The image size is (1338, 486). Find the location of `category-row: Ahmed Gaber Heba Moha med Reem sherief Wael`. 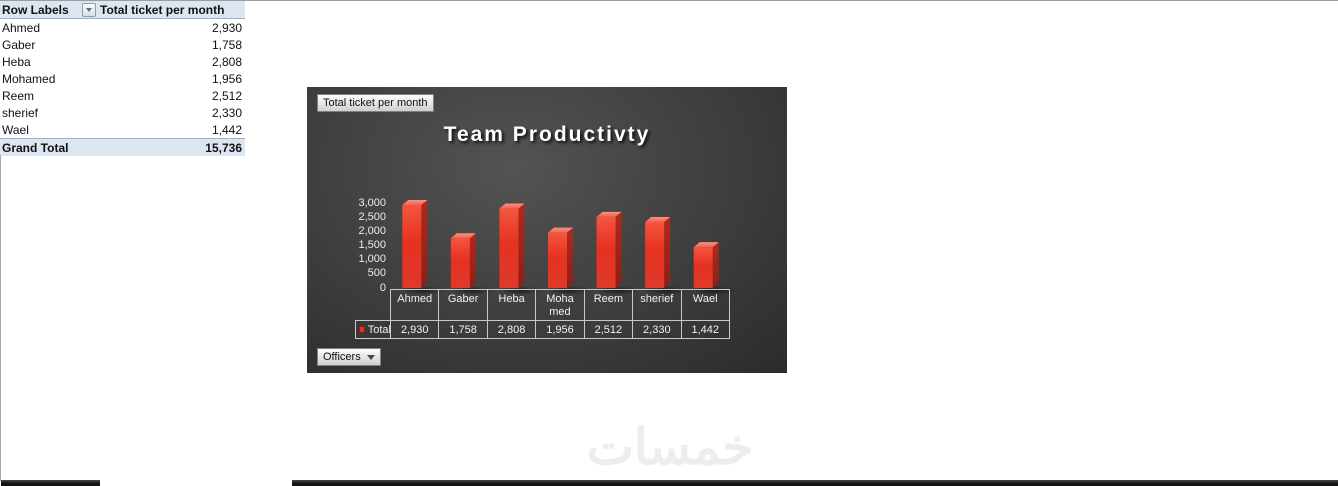

category-row: Ahmed Gaber Heba Moha med Reem sherief Wael is located at coordinates (560, 304).